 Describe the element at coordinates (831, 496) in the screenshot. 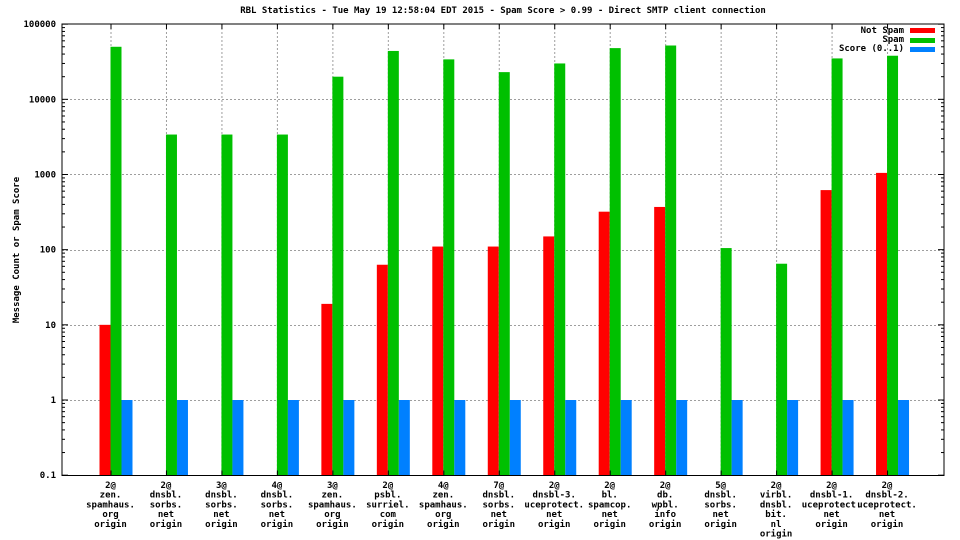

I see `x-category-label: dnsbl-1.` at that location.